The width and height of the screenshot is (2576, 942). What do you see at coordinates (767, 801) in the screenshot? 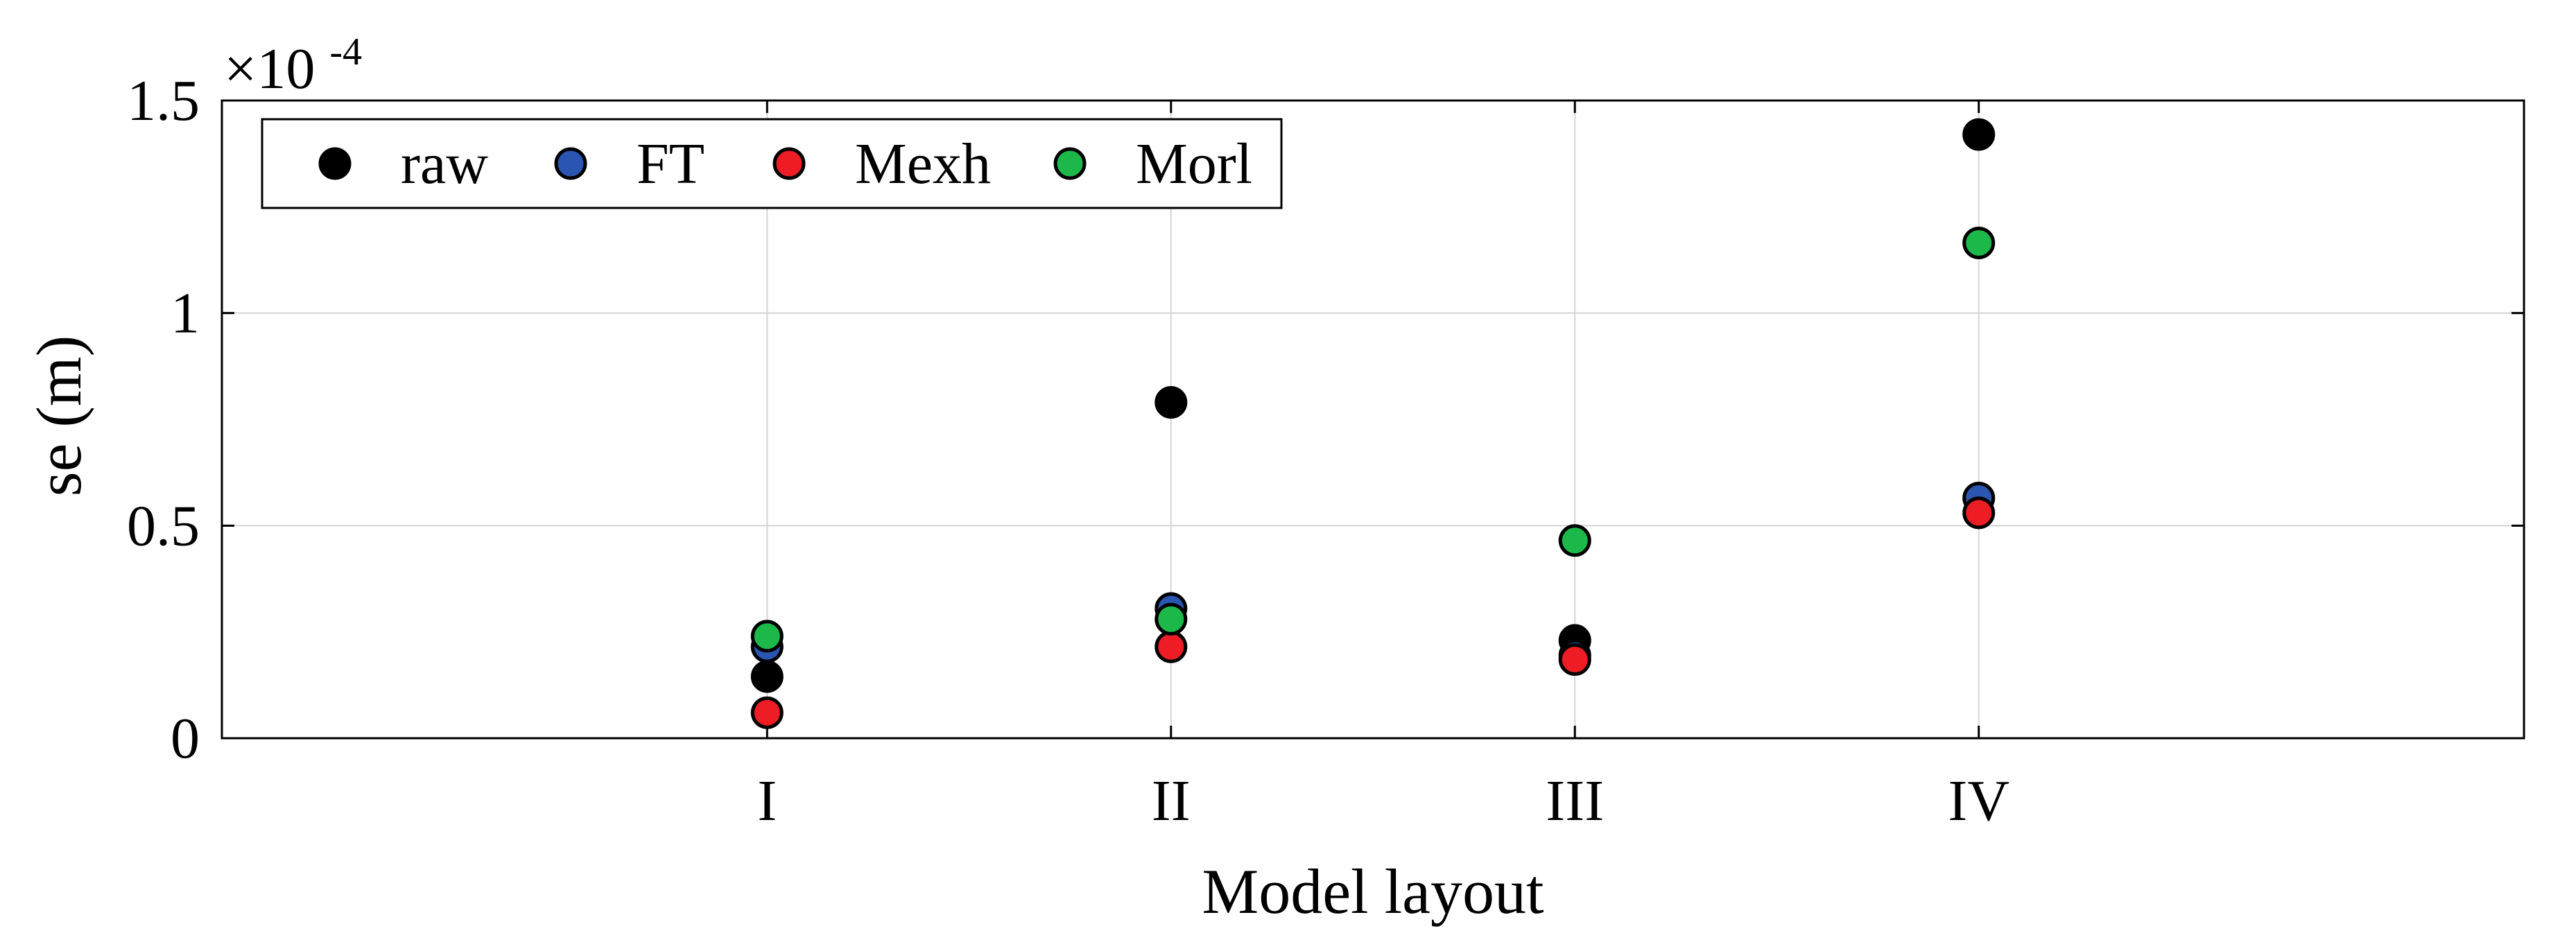
I see `x-tick-label: I` at bounding box center [767, 801].